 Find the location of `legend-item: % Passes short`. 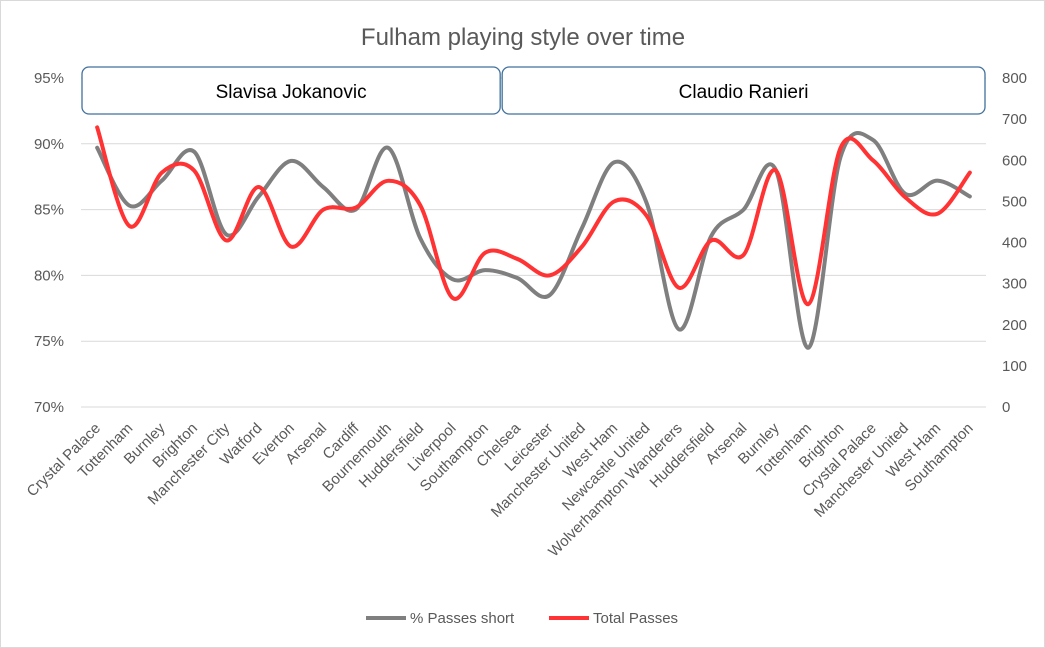

legend-item: % Passes short is located at coordinates (440, 618).